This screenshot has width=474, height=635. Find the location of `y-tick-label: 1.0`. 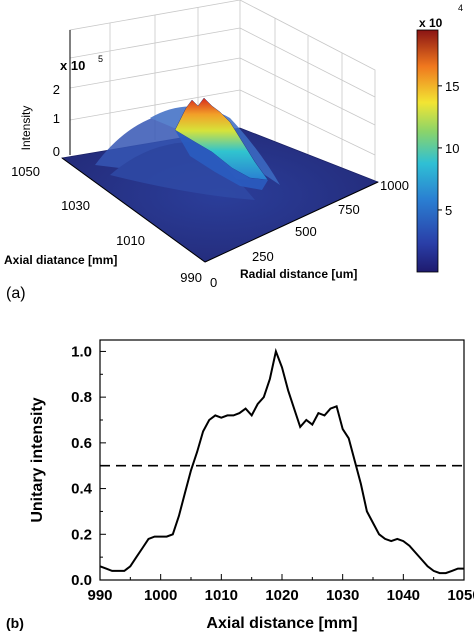

y-tick-label: 1.0 is located at coordinates (81, 351).